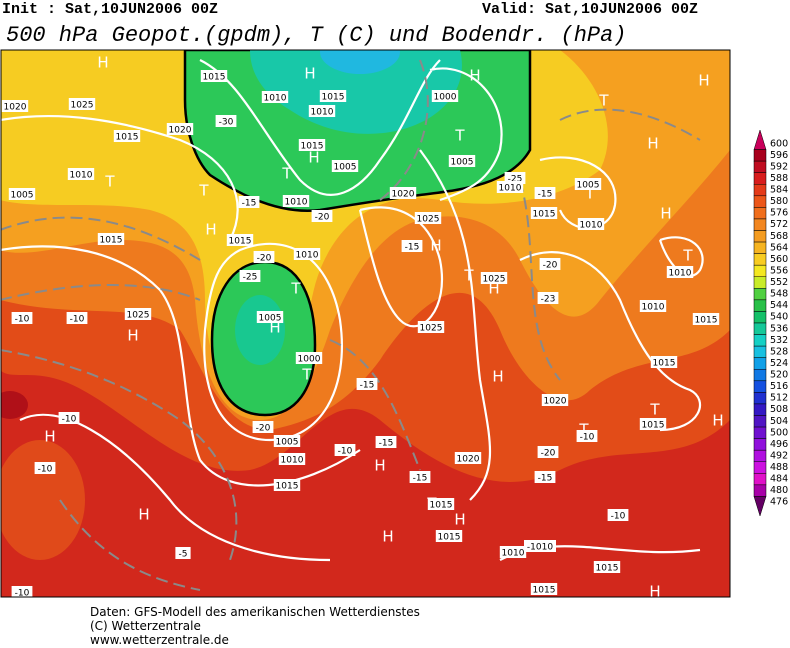 Image resolution: width=790 pixels, height=648 pixels. I want to click on hot-patch, so click(14, 405).